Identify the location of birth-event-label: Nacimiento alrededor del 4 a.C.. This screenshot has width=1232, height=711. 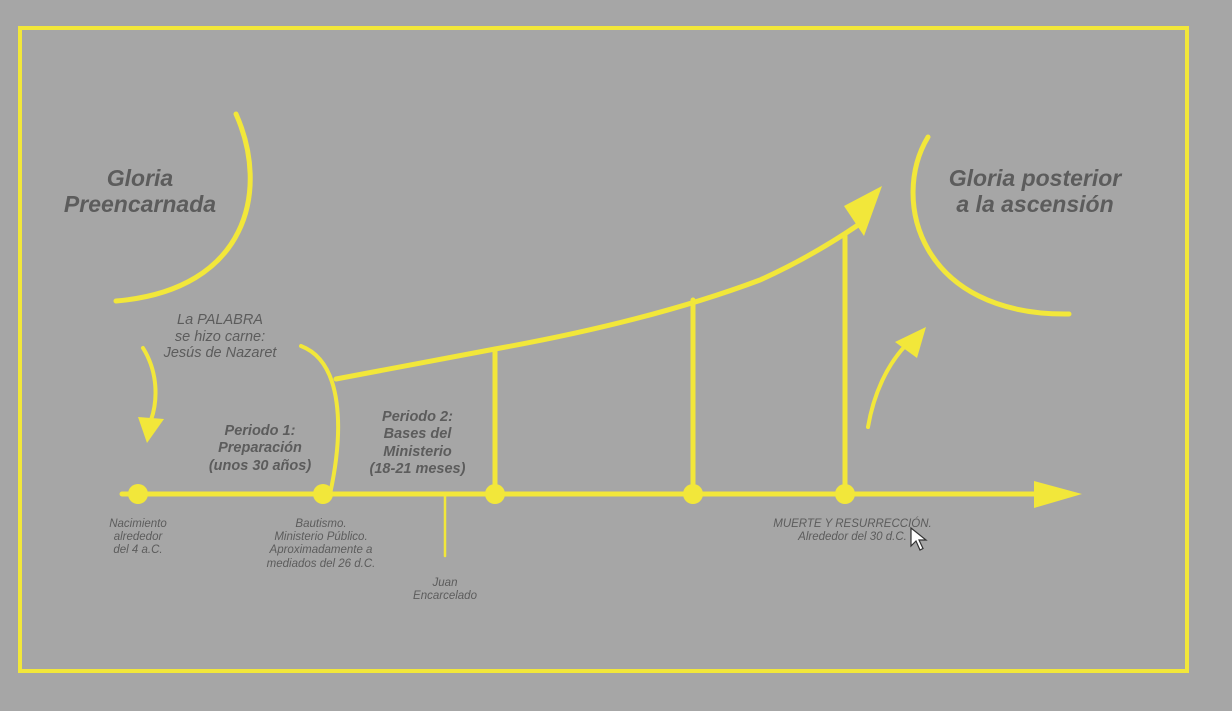
(138, 537).